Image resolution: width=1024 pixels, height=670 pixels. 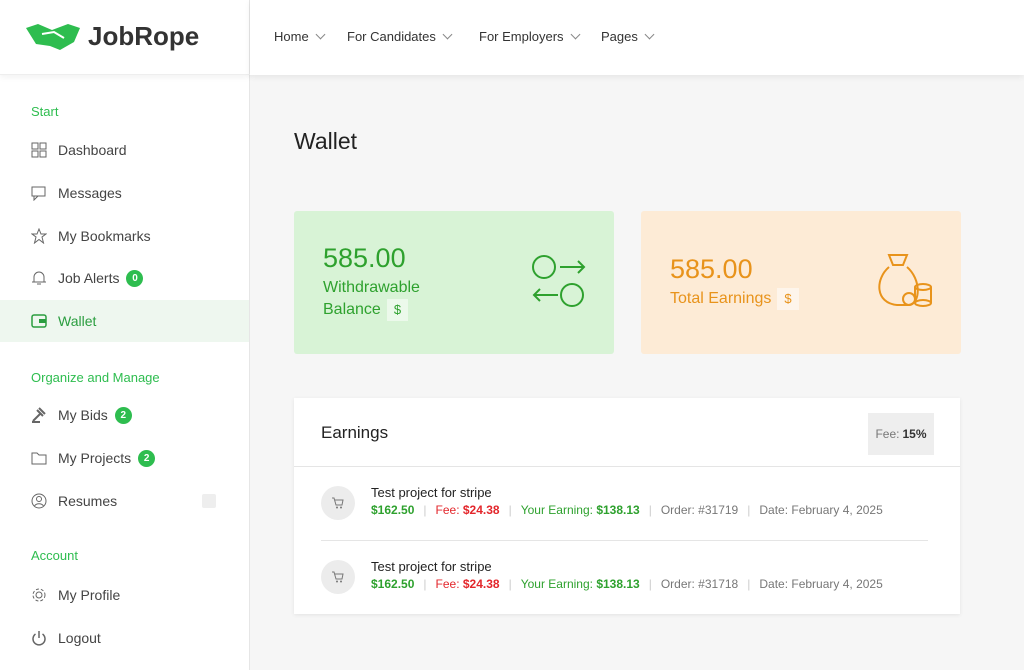 I want to click on menu-item: My Bids 2, so click(x=124, y=415).